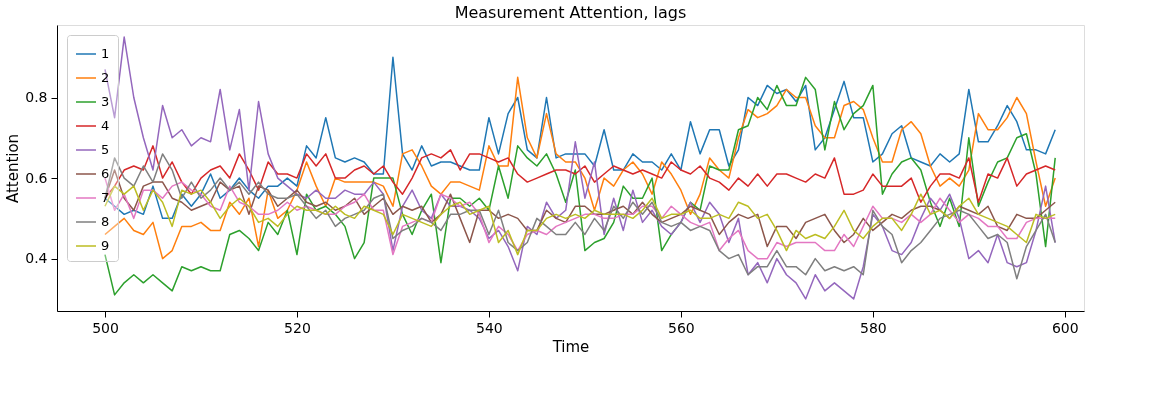 The height and width of the screenshot is (405, 1152). What do you see at coordinates (105, 245) in the screenshot?
I see `legend-label: 9` at bounding box center [105, 245].